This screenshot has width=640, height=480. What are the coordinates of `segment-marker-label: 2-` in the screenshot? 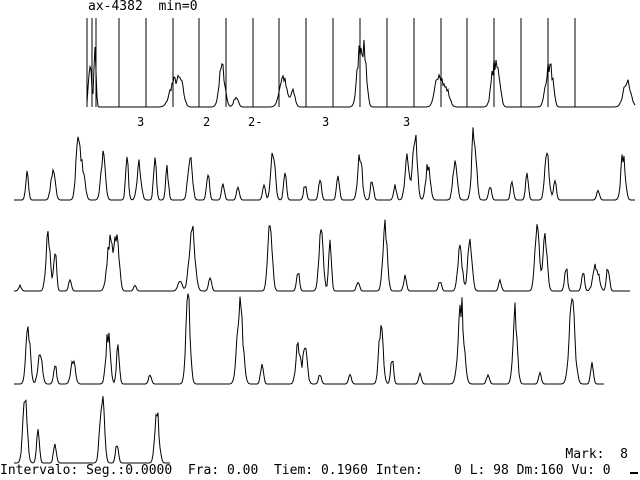 It's located at (255, 122).